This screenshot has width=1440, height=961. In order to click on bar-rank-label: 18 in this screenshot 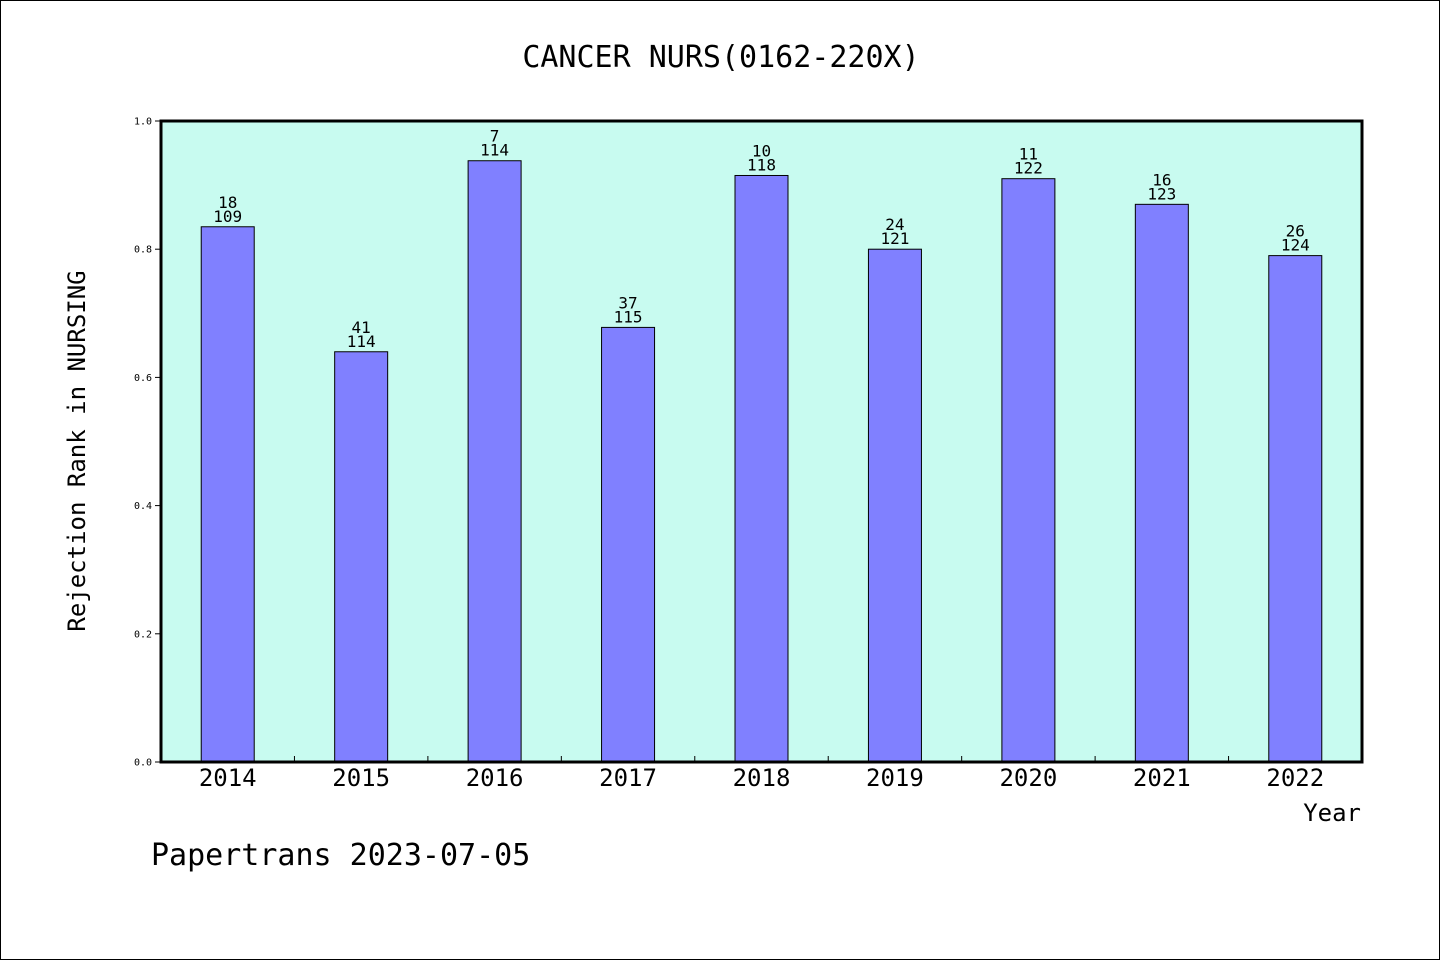, I will do `click(227, 202)`.